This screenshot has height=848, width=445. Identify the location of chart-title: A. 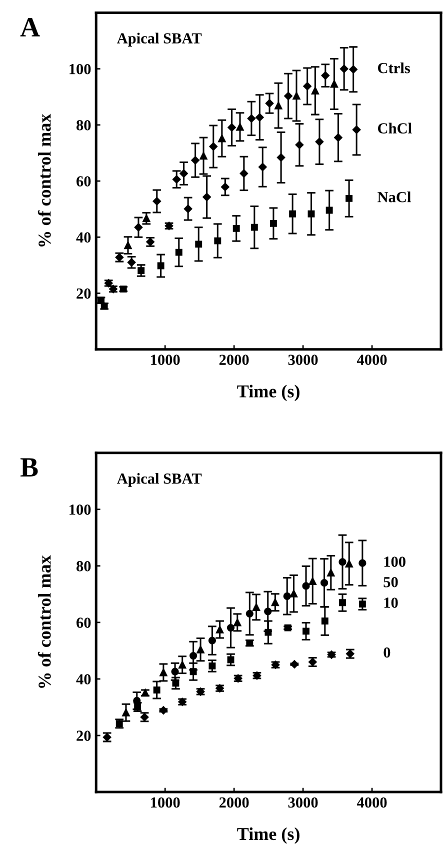
(30, 27).